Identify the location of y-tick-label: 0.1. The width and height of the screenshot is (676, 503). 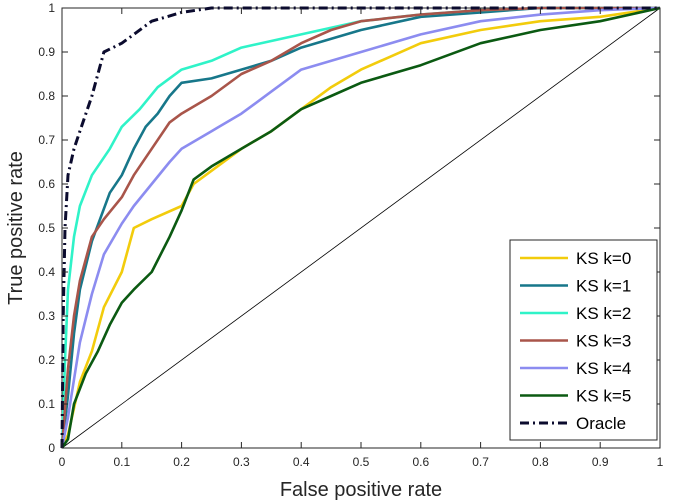
(46, 404).